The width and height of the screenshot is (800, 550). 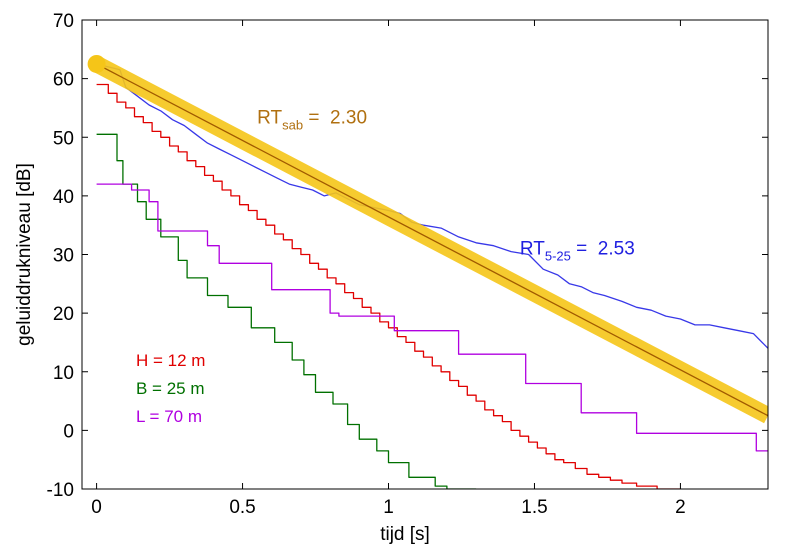 I want to click on legend-item-h: H = 12 m, so click(x=170, y=360).